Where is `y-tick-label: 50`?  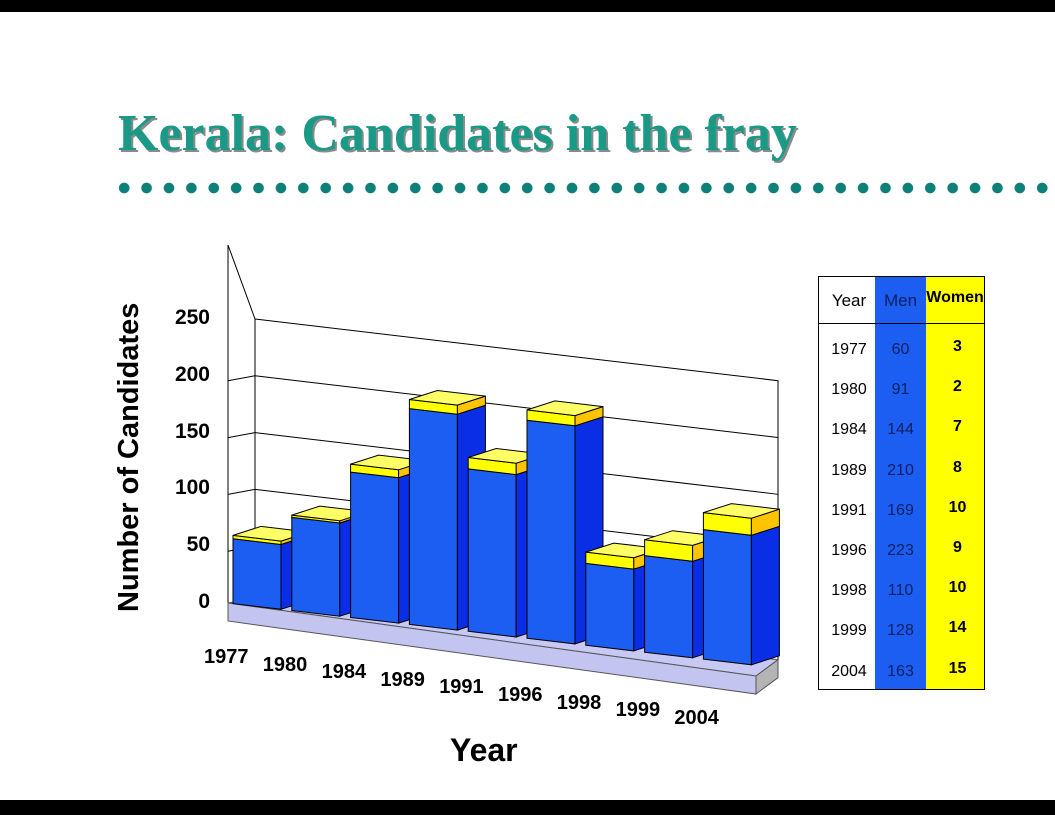
y-tick-label: 50 is located at coordinates (198, 545).